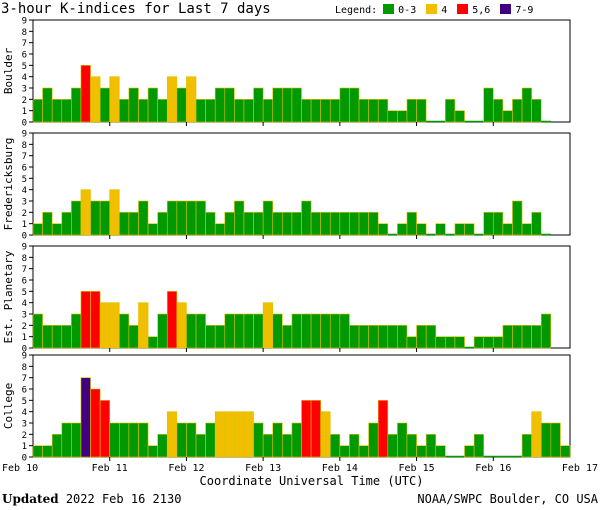  I want to click on y-tick-label: 2, so click(24, 436).